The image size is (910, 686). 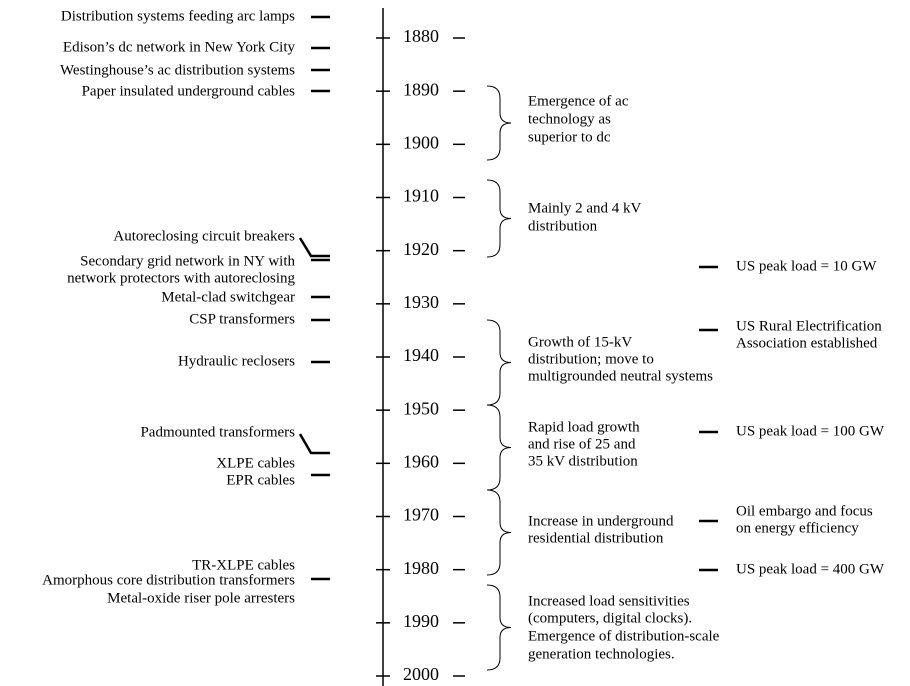 I want to click on event-label: US peak load = 400 GW, so click(x=810, y=569).